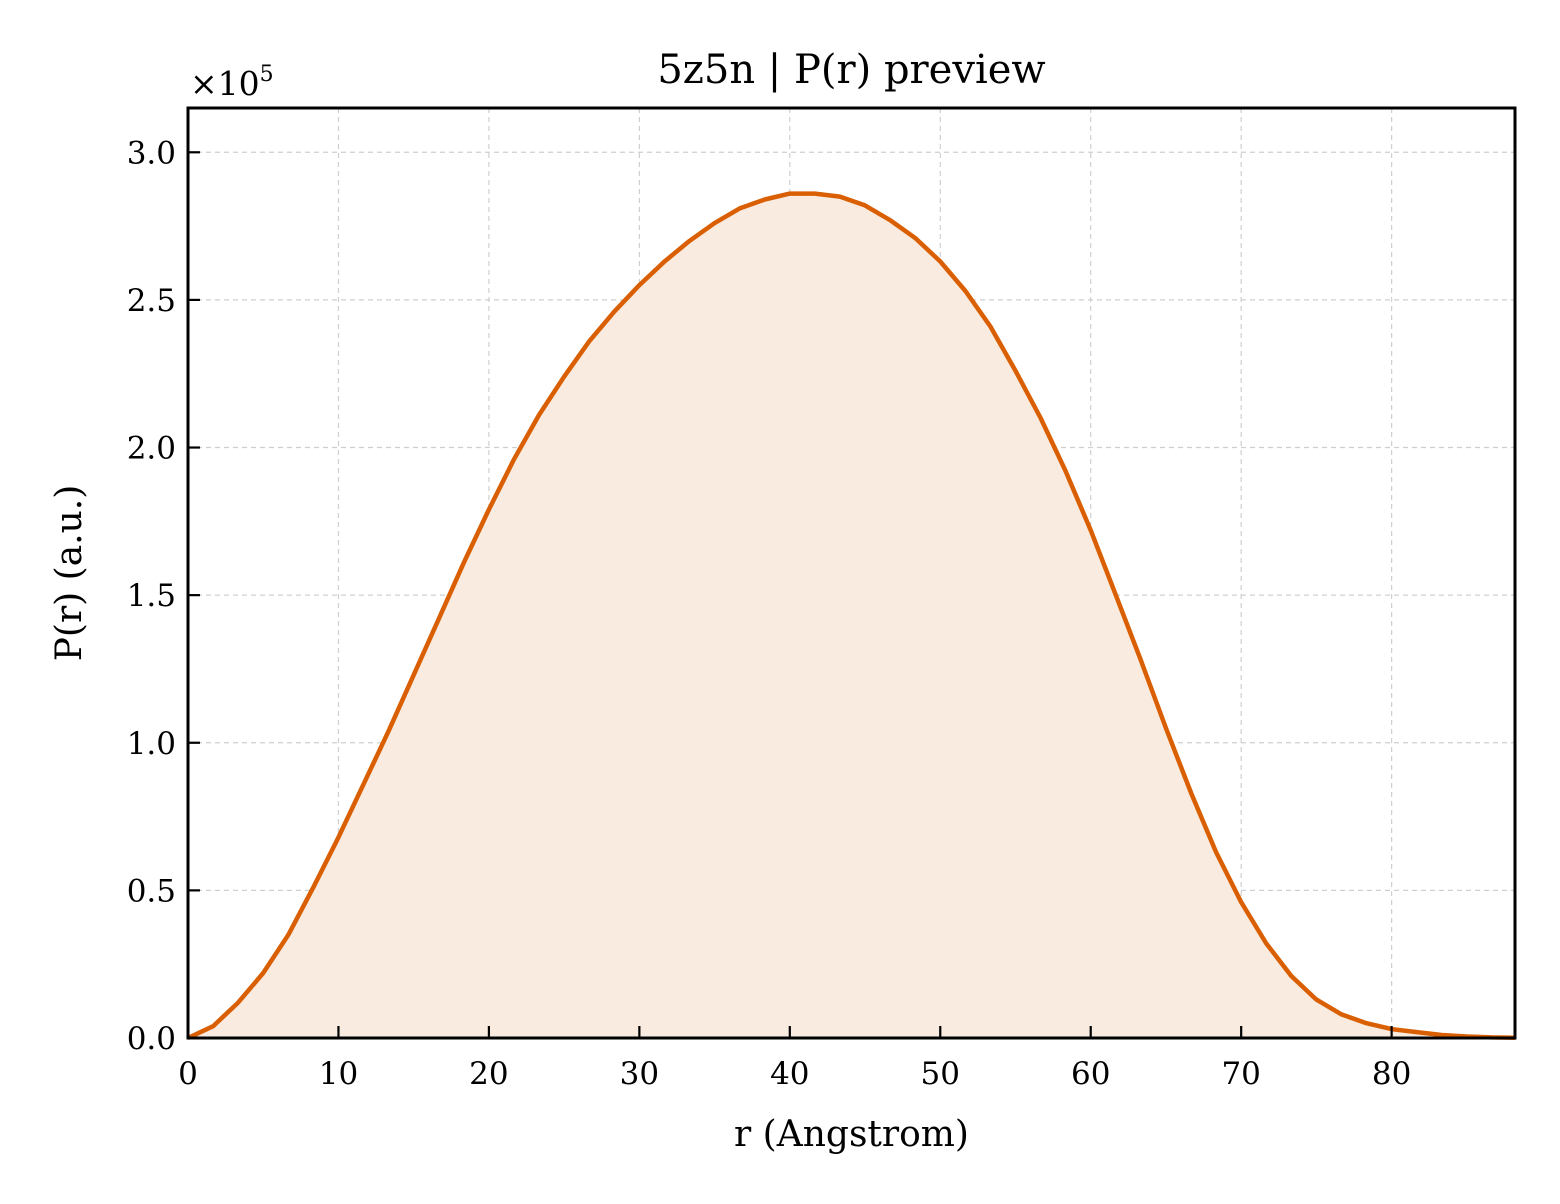 The image size is (1560, 1204). I want to click on y-tick-label: 2.0, so click(151, 449).